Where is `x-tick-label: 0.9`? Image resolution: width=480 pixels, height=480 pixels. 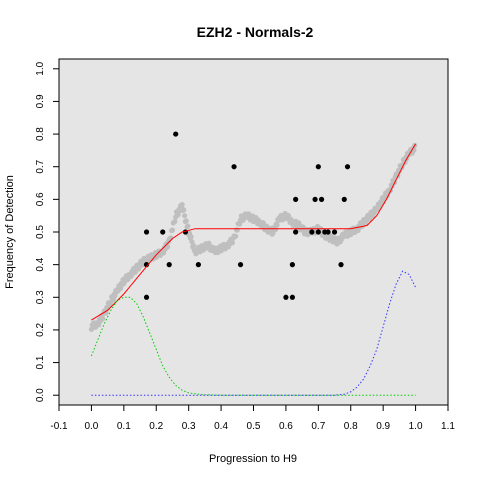
x-tick-label: 0.9 is located at coordinates (383, 426).